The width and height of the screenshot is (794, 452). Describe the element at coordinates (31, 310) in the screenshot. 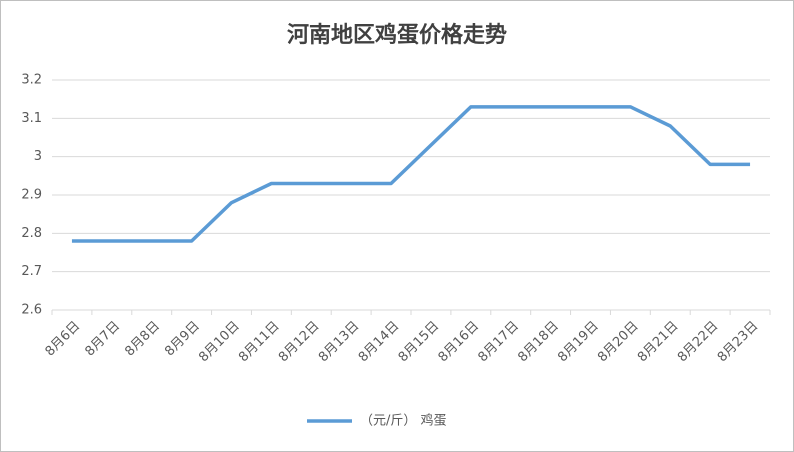

I see `y-tick-label: 2.6` at that location.